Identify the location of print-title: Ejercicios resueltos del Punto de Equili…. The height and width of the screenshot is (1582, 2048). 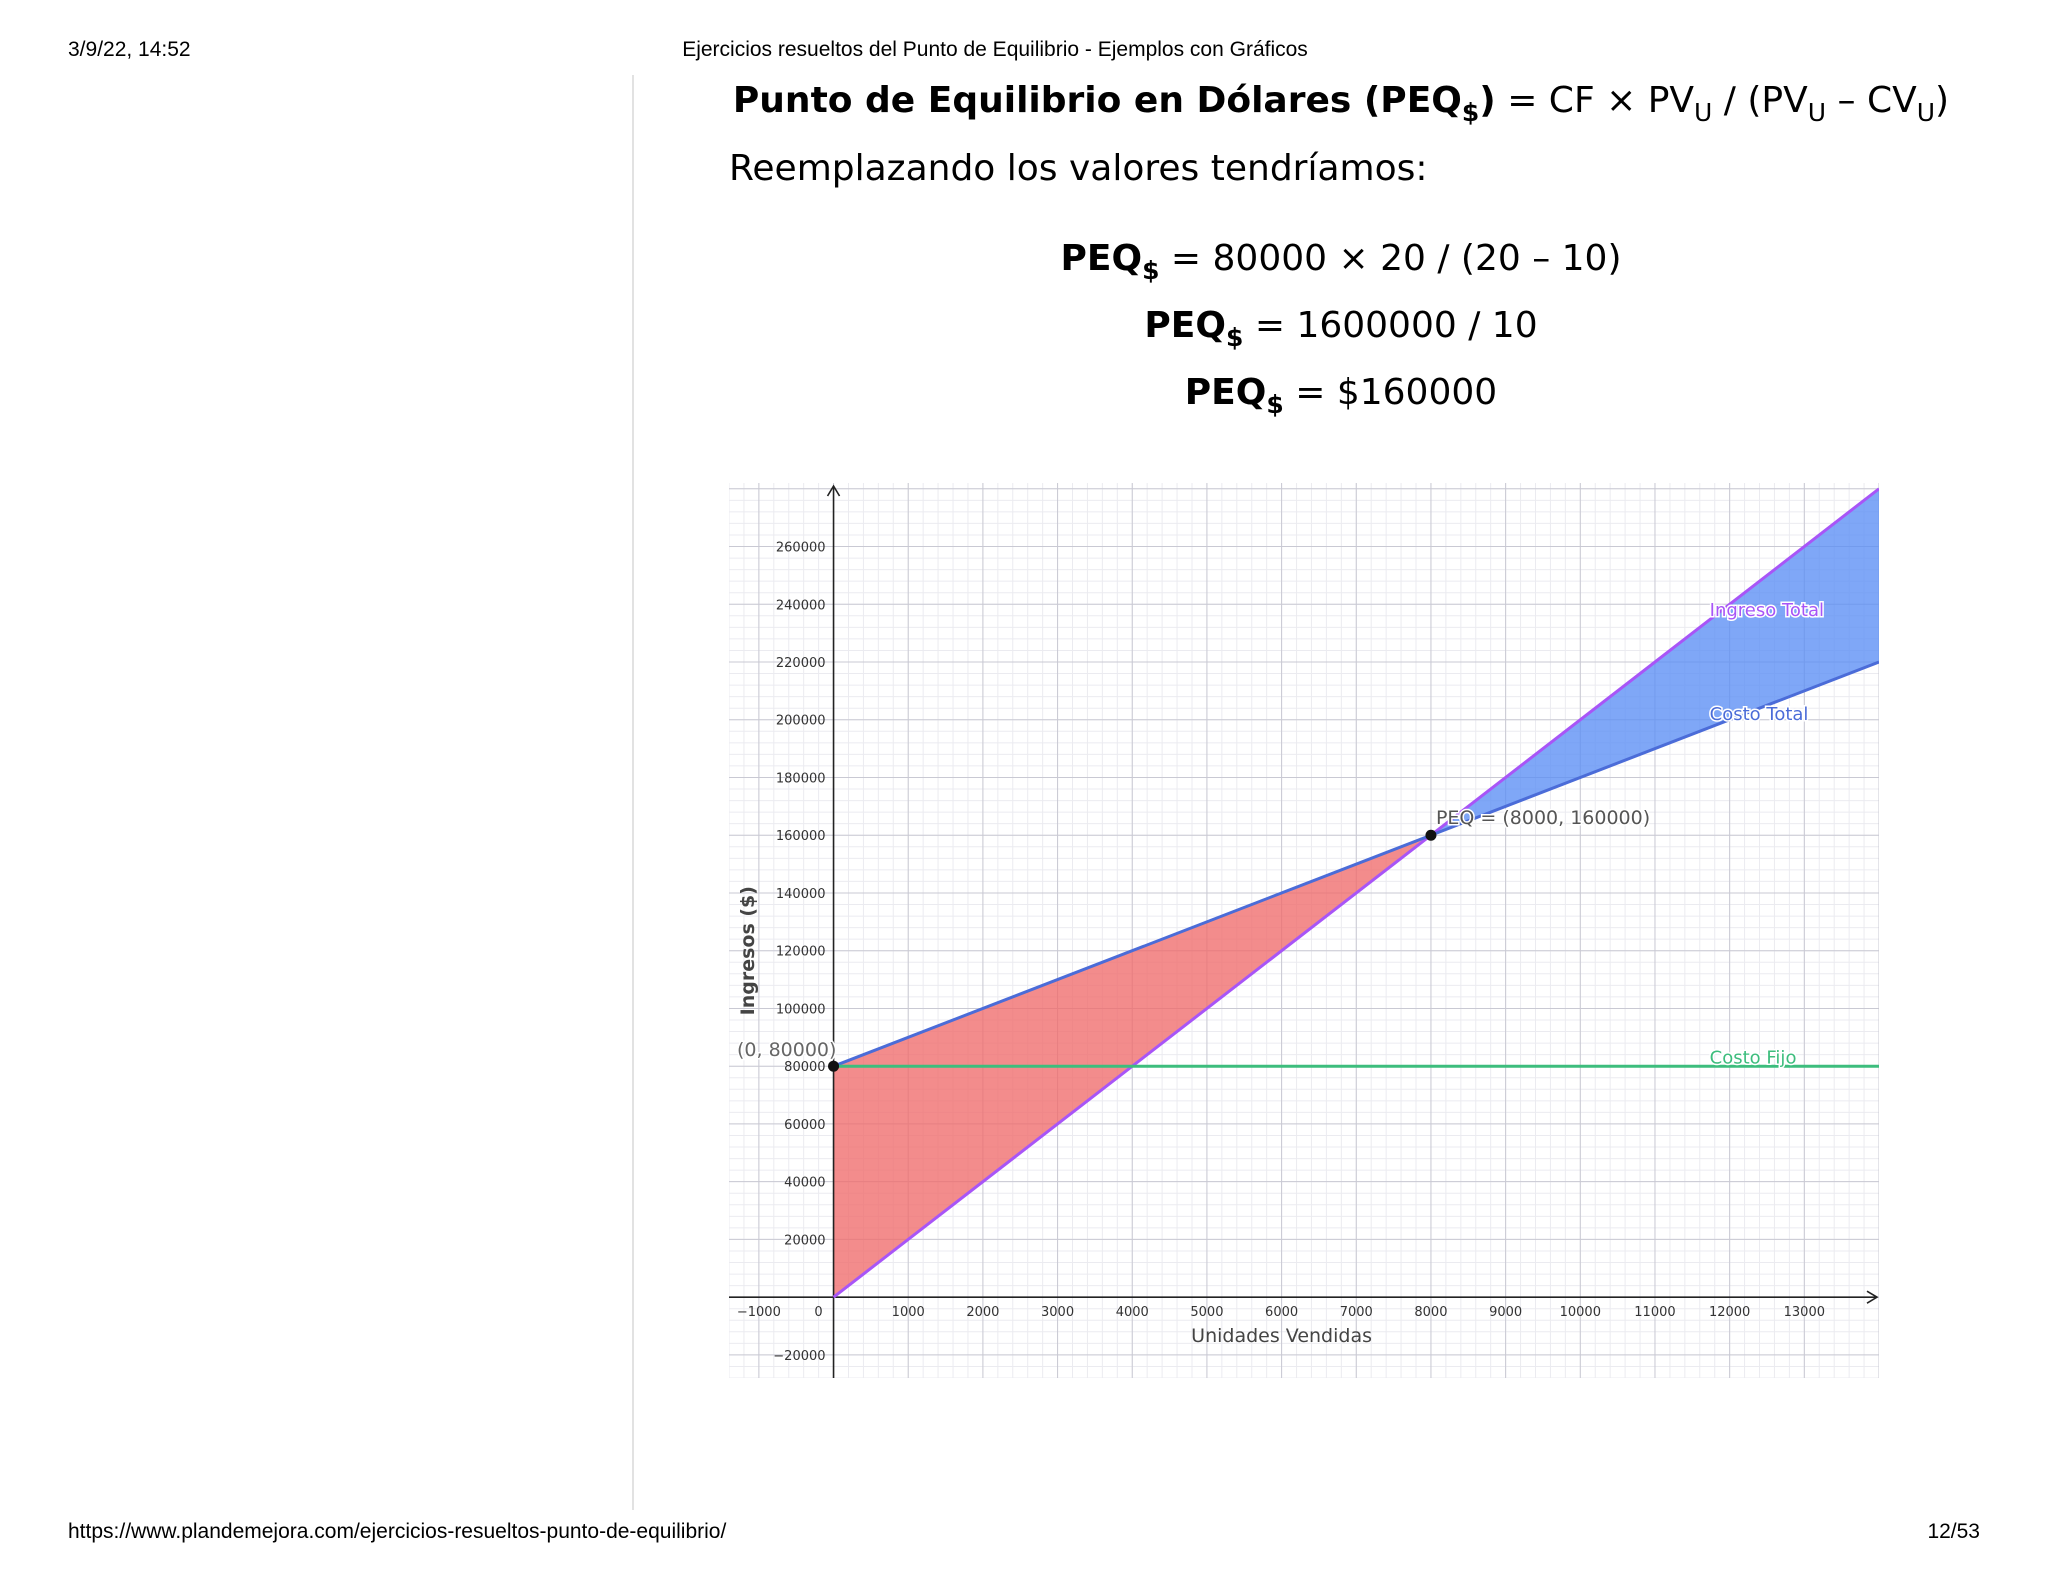
(995, 49).